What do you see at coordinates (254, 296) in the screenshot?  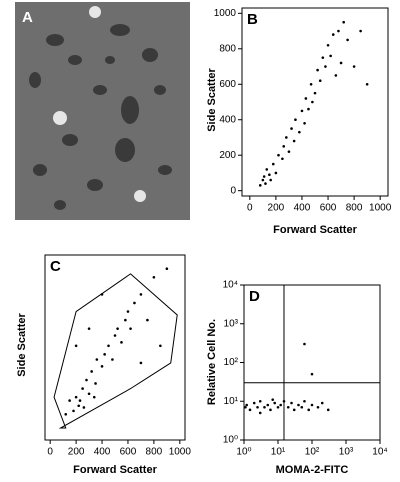 I see `panel-label: D` at bounding box center [254, 296].